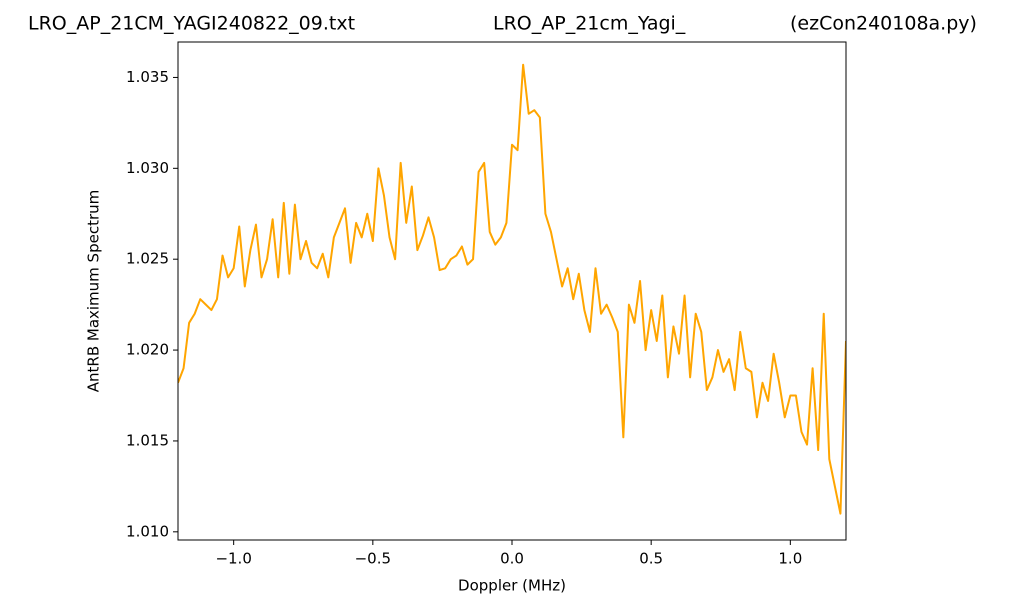 This screenshot has width=1024, height=611. What do you see at coordinates (147, 531) in the screenshot?
I see `y-tick-label: 1.010` at bounding box center [147, 531].